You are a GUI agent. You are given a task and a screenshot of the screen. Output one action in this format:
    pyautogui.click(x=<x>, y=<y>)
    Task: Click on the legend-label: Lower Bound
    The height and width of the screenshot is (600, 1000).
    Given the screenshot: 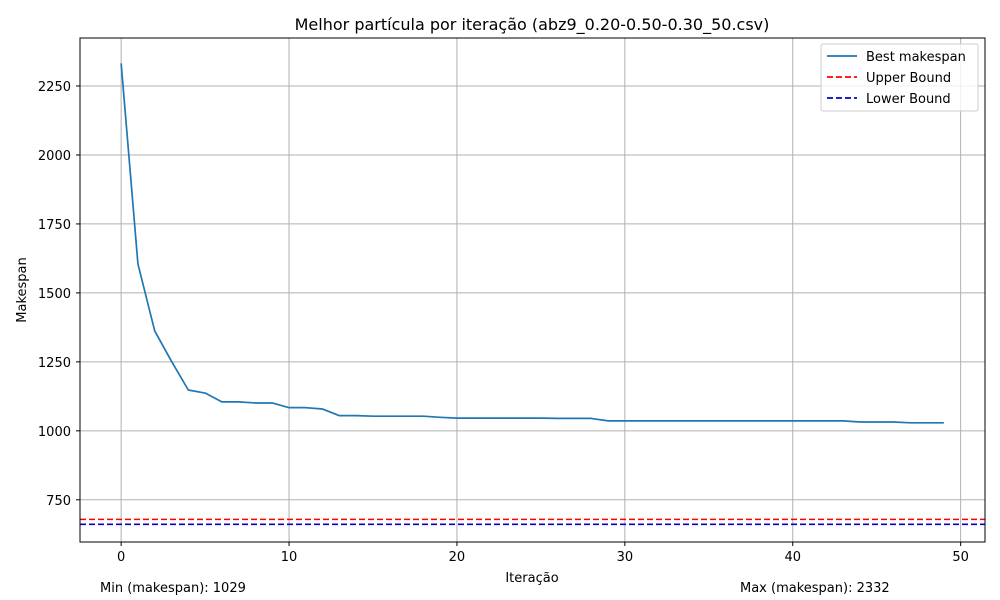 What is the action you would take?
    pyautogui.click(x=908, y=99)
    